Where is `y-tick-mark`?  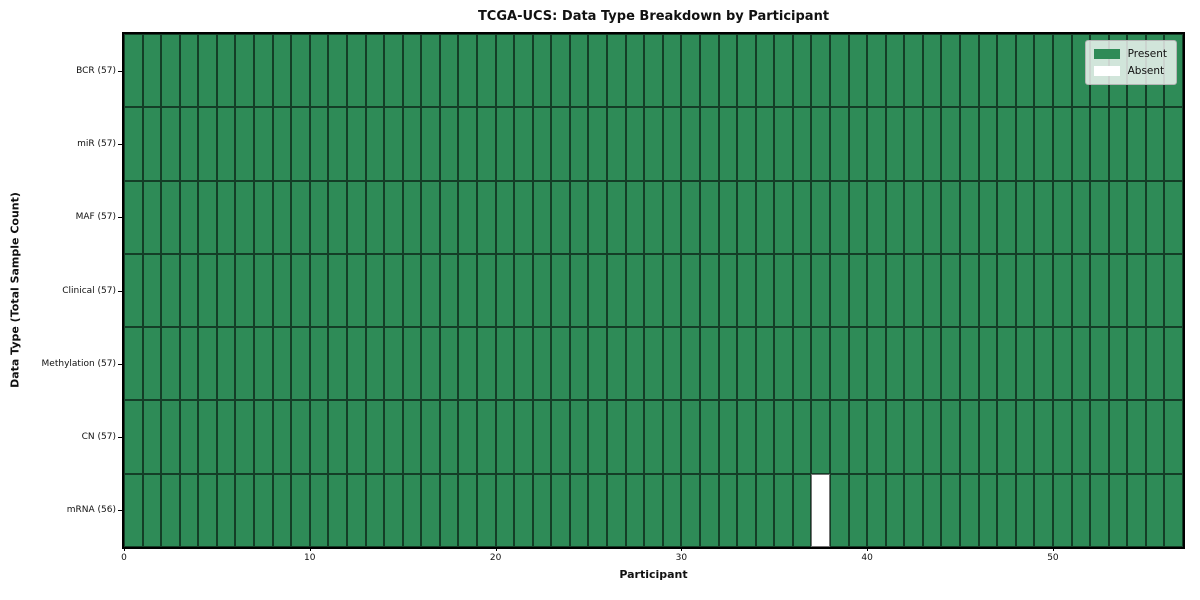 y-tick-mark is located at coordinates (120, 218).